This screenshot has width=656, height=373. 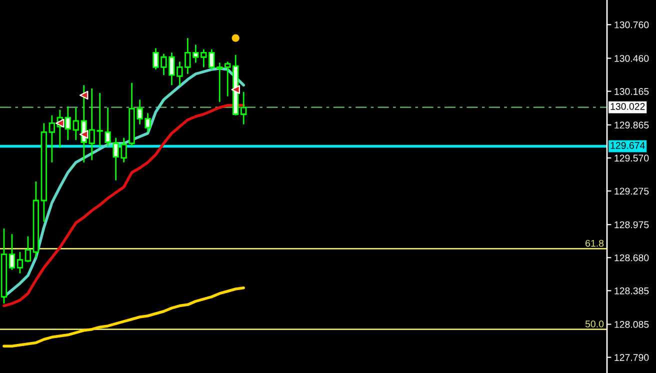 What do you see at coordinates (631, 125) in the screenshot?
I see `y-tick-label: 129.865` at bounding box center [631, 125].